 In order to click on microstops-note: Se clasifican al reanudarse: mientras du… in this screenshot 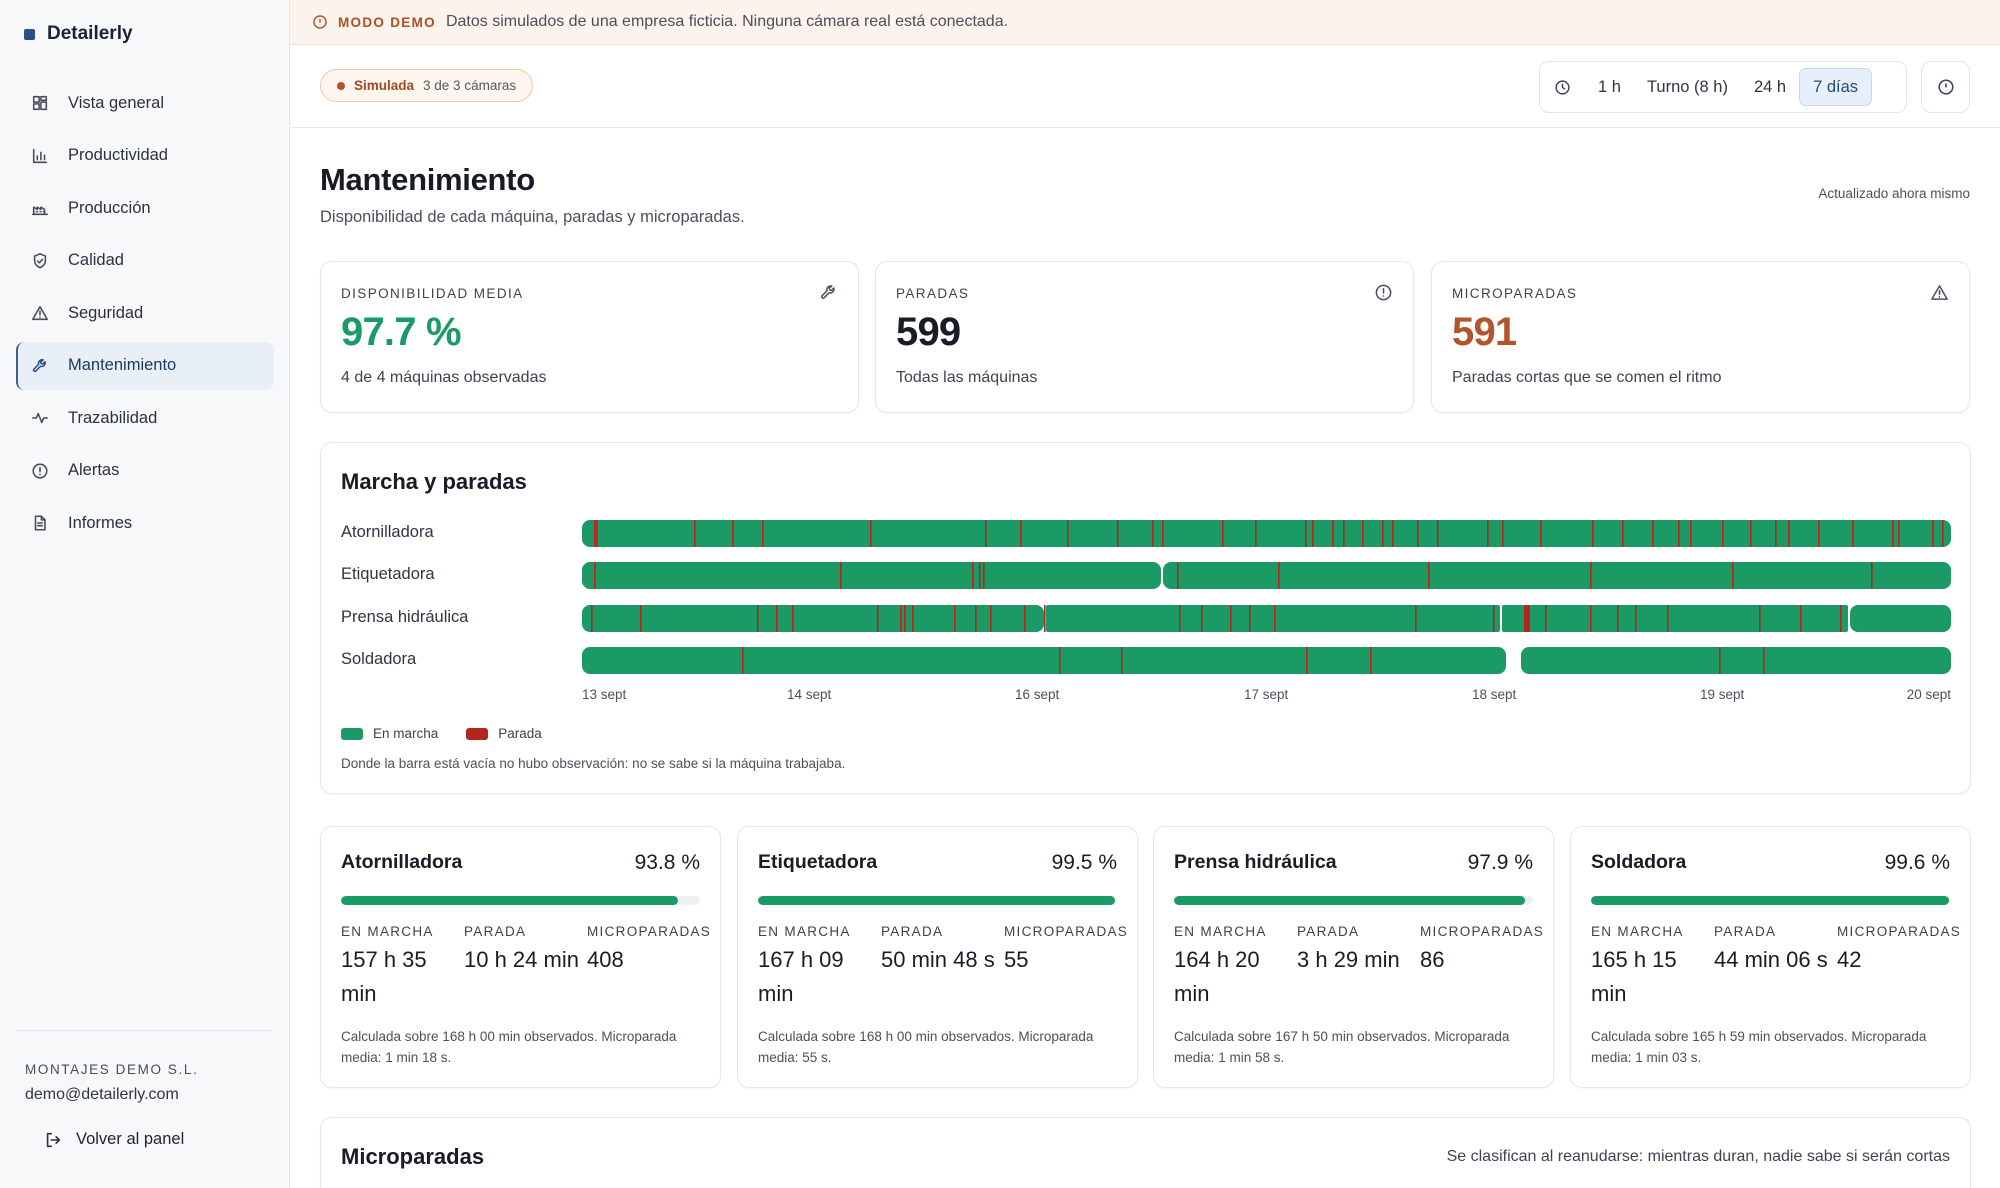, I will do `click(1698, 1156)`.